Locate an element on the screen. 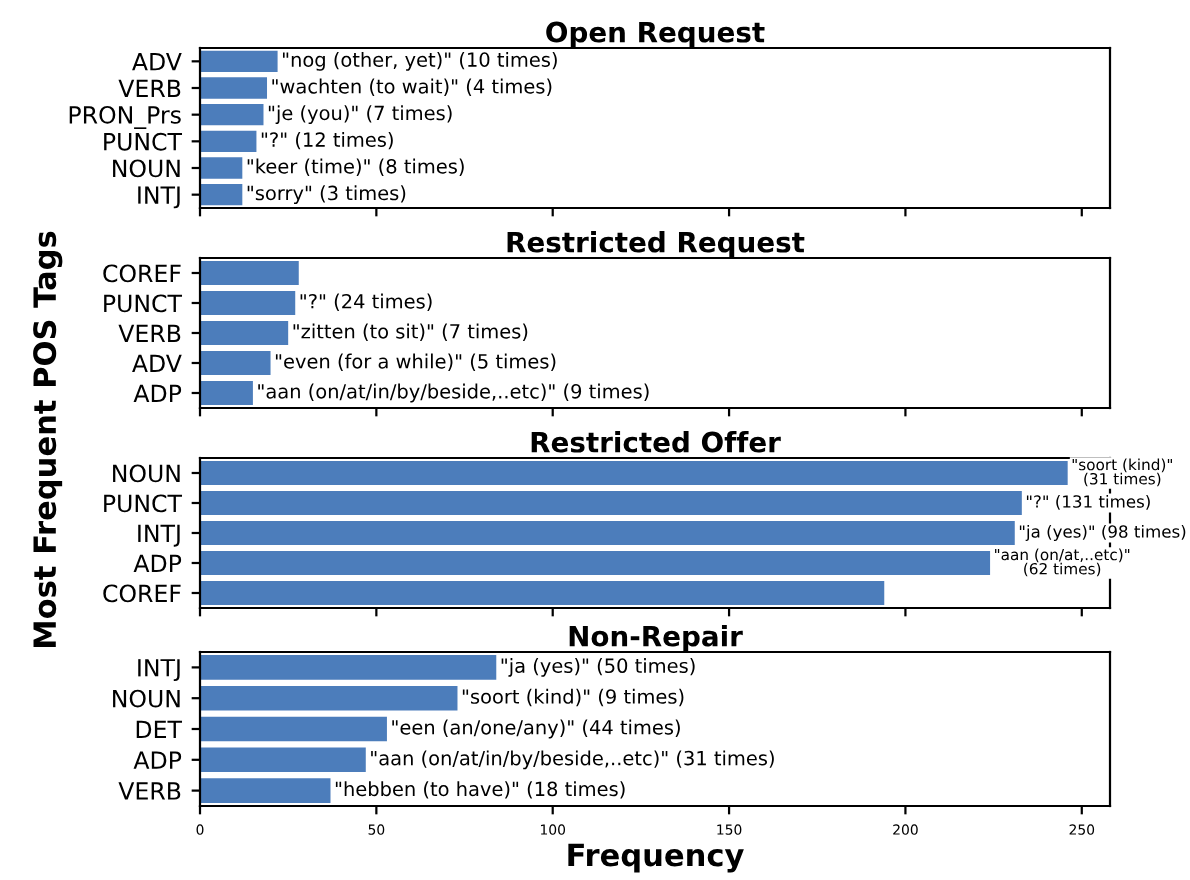 The image size is (1190, 880). annotation: "?" (131 times) is located at coordinates (1088, 502).